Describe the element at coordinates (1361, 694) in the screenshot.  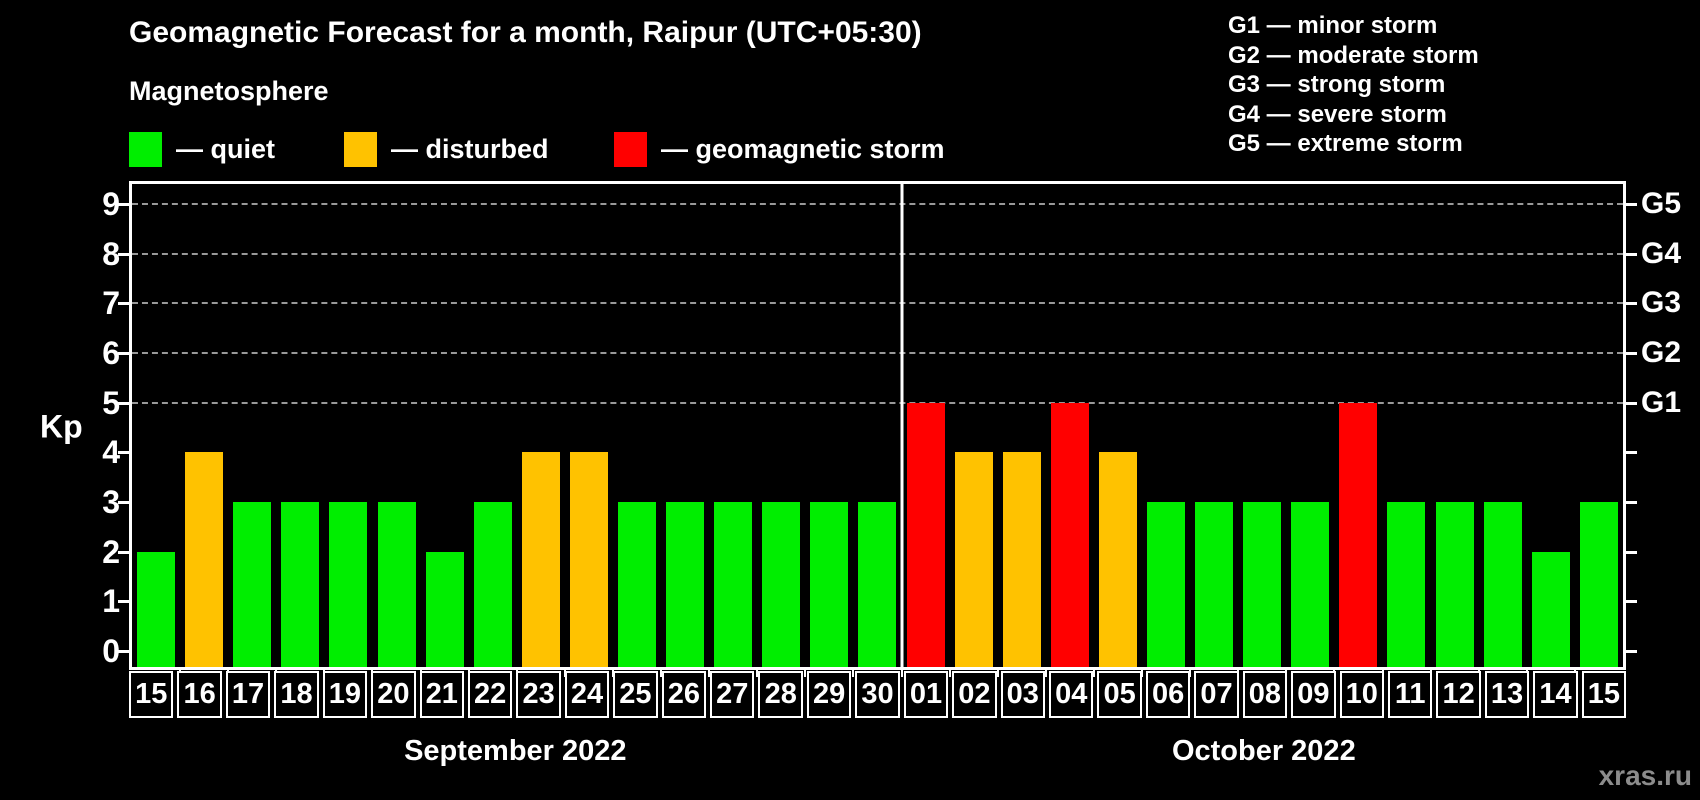
I see `day-label-box: 10` at that location.